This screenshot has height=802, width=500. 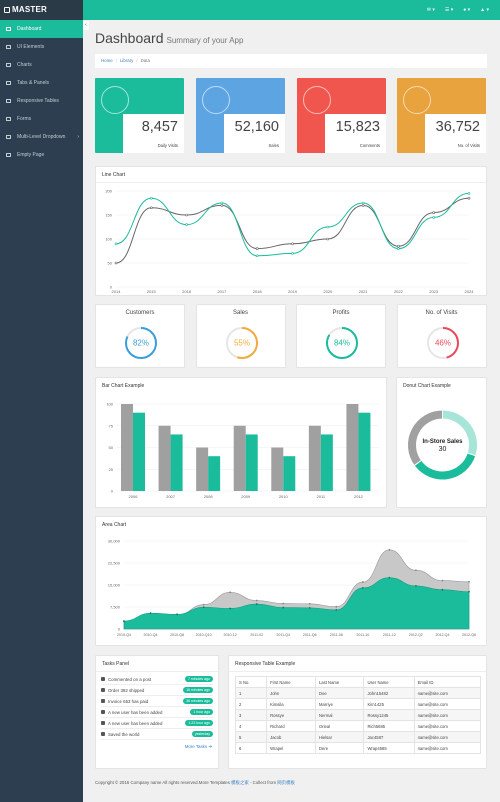 I want to click on sidebar-item-tabs-panels: Tabs & Panels, so click(x=41, y=83).